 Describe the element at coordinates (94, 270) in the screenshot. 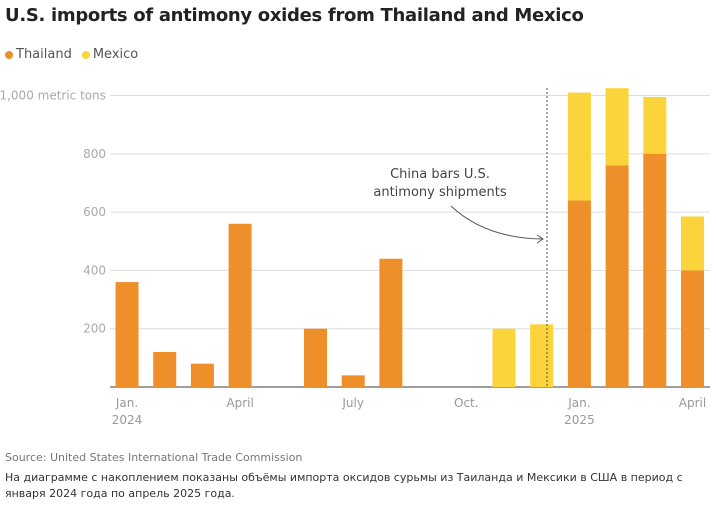

I see `y-tick-label: 400` at that location.